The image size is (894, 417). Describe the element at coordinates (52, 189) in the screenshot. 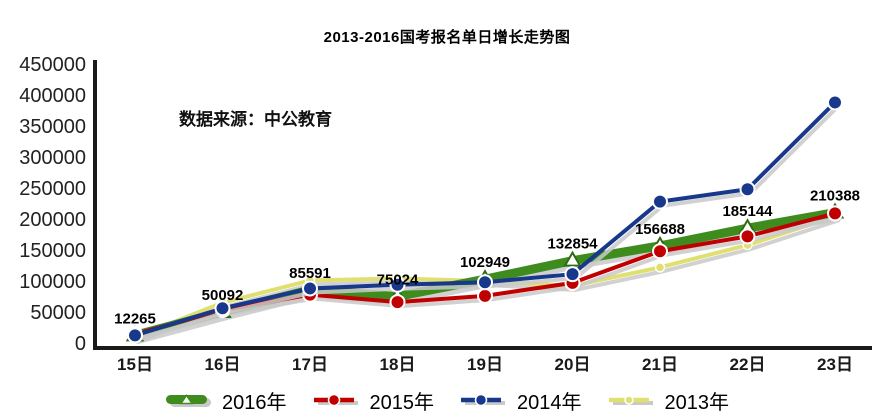

I see `y-tick-label: 250000` at that location.